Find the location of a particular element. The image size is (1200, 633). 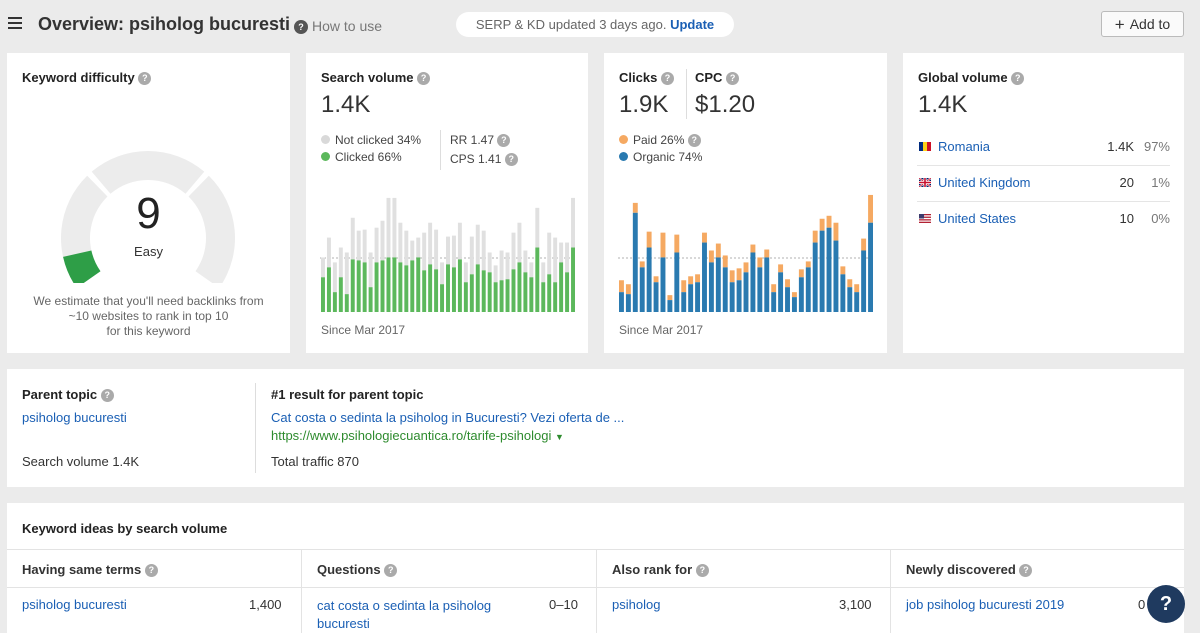

page-title: Overview: psiholog bucuresti is located at coordinates (164, 24).